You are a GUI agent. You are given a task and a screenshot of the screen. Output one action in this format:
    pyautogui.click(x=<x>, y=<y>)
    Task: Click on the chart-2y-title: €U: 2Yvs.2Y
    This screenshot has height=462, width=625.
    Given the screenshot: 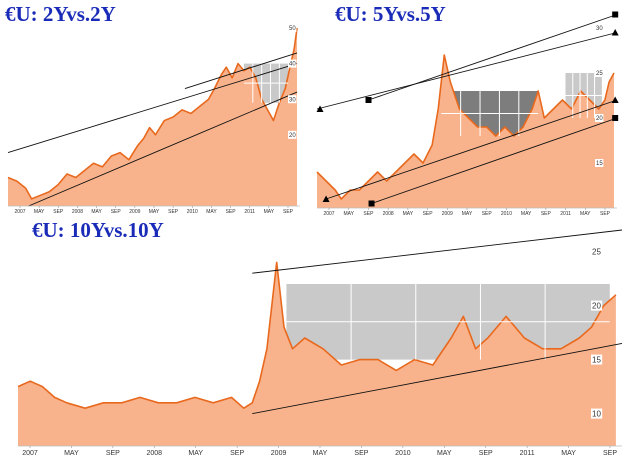 What is the action you would take?
    pyautogui.click(x=60, y=14)
    